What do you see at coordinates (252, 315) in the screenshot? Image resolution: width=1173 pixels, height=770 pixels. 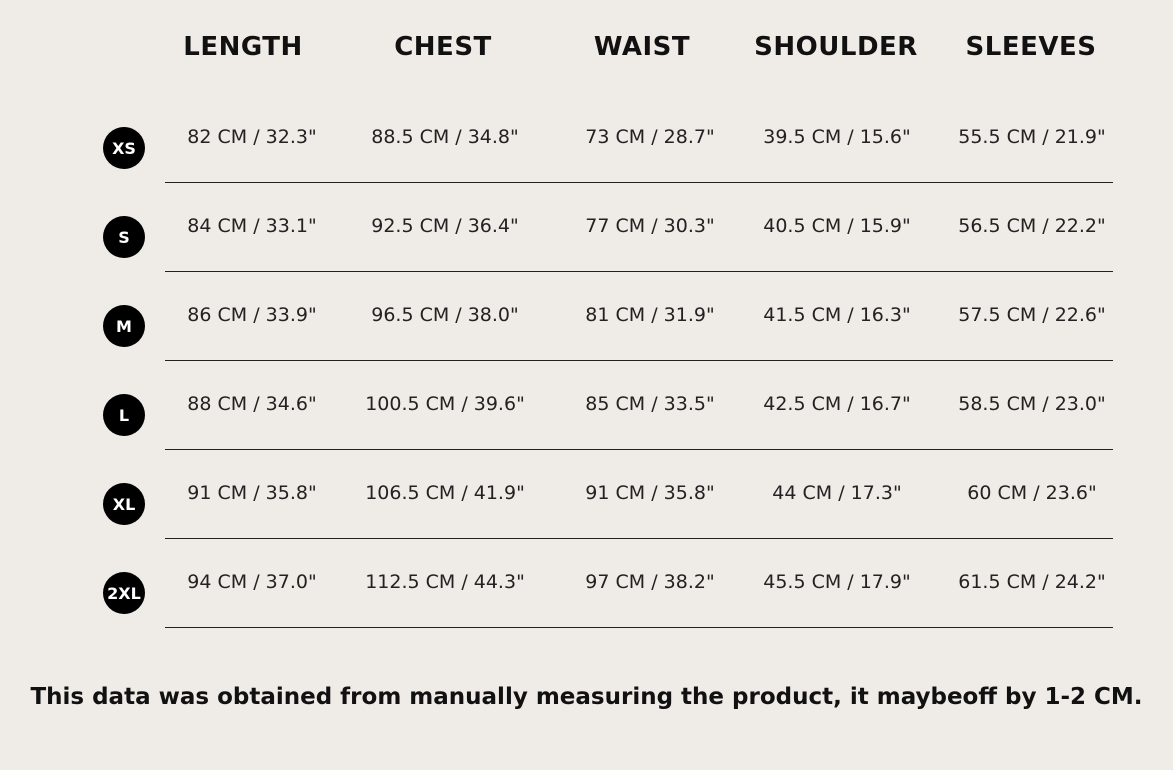 I see `measurement: 86 CM / 33.9"` at bounding box center [252, 315].